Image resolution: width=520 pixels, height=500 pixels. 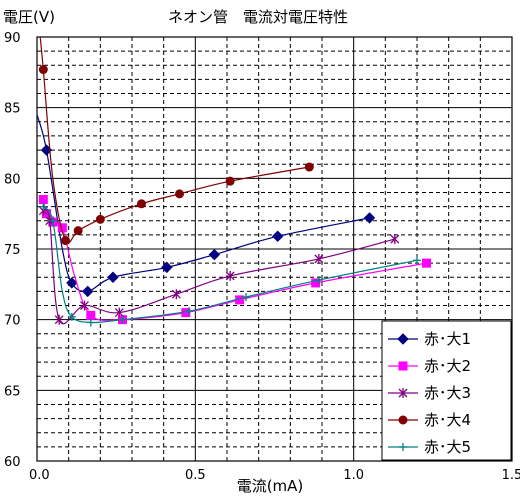 I want to click on x-tick-label: 0.0, so click(x=39, y=475).